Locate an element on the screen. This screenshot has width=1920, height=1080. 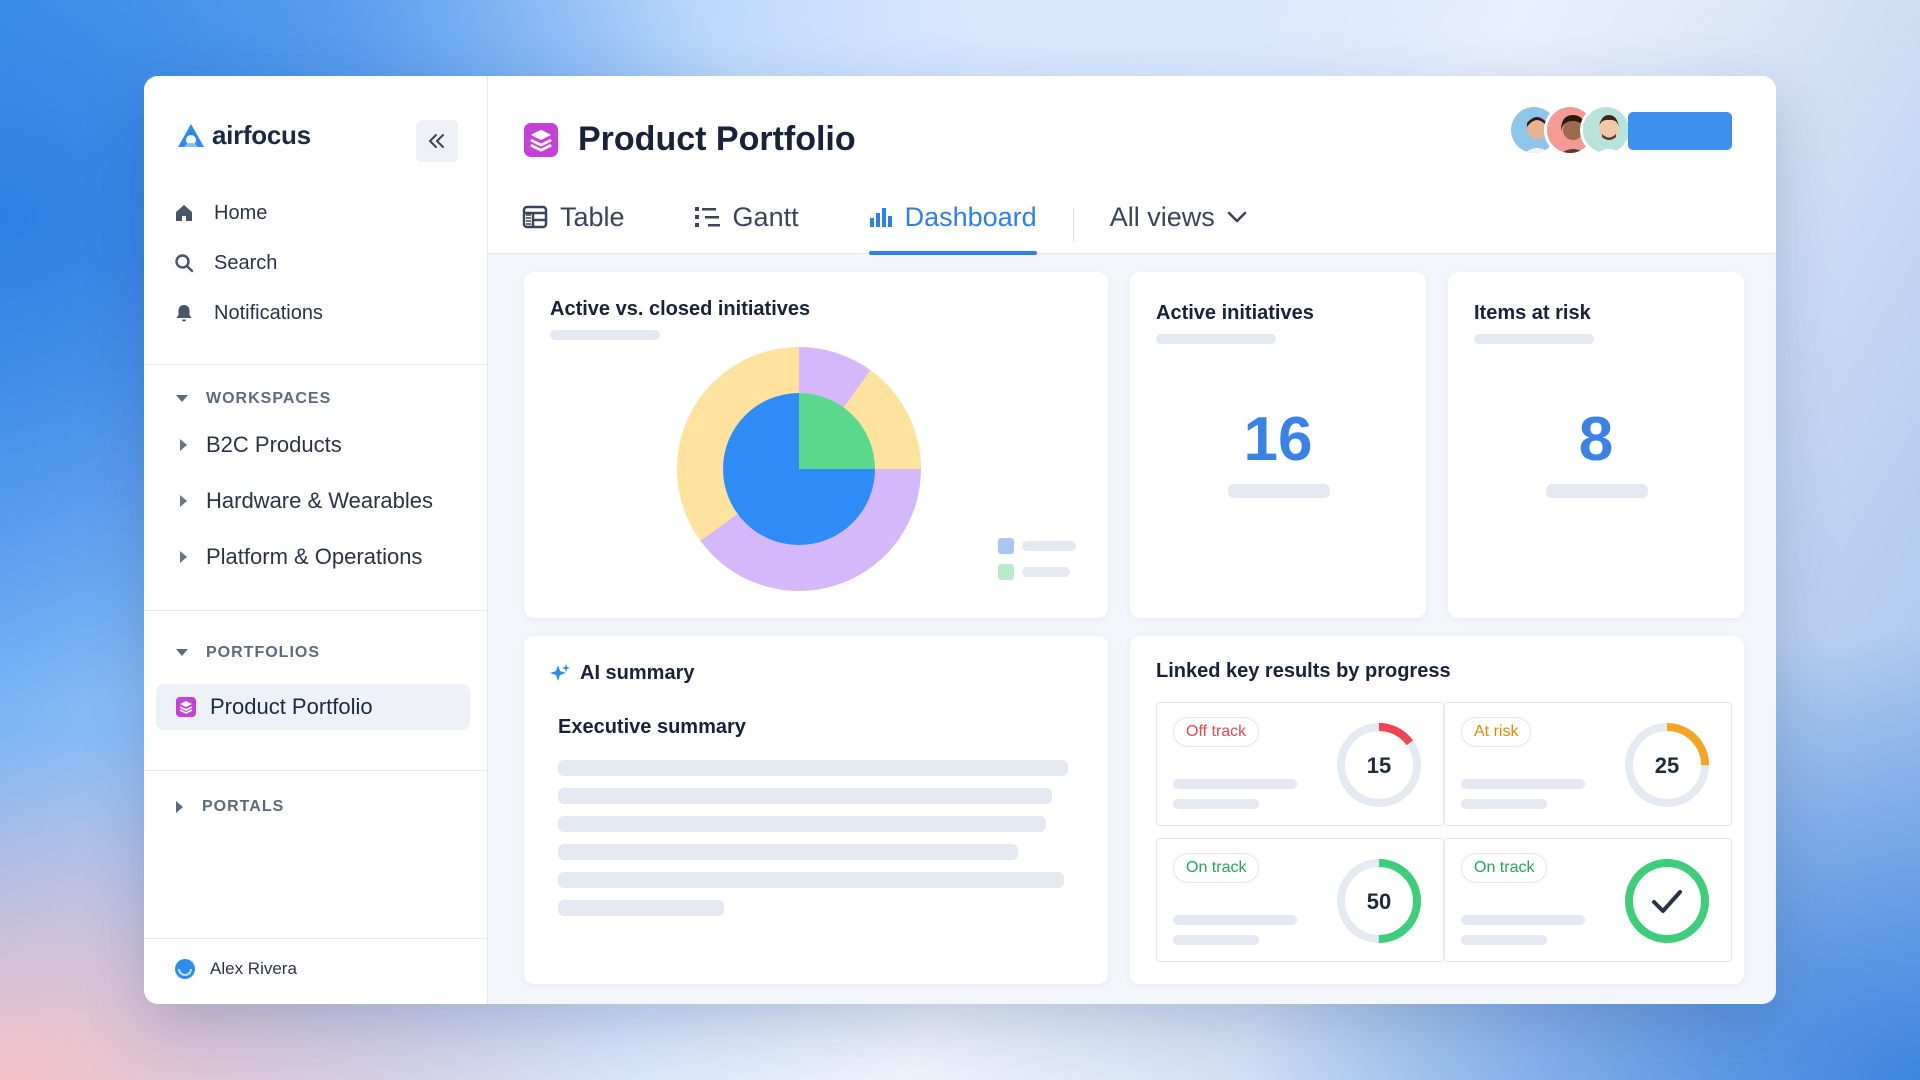
widget-active-initiatives: Active initiatives 16 is located at coordinates (1278, 445).